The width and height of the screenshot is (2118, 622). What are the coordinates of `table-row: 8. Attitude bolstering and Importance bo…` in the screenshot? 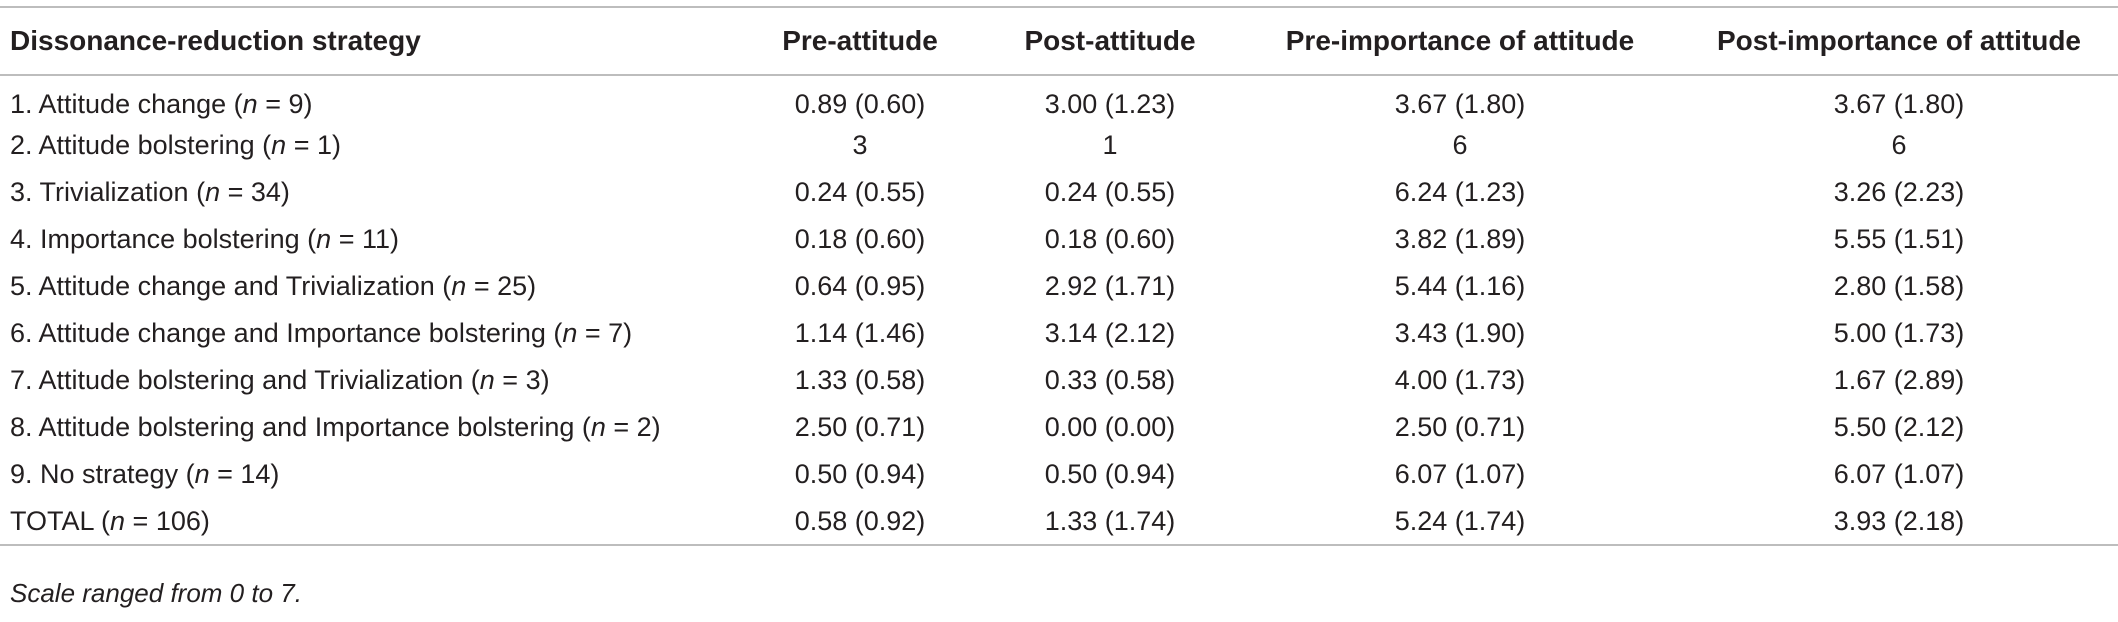 It's located at (1059, 427).